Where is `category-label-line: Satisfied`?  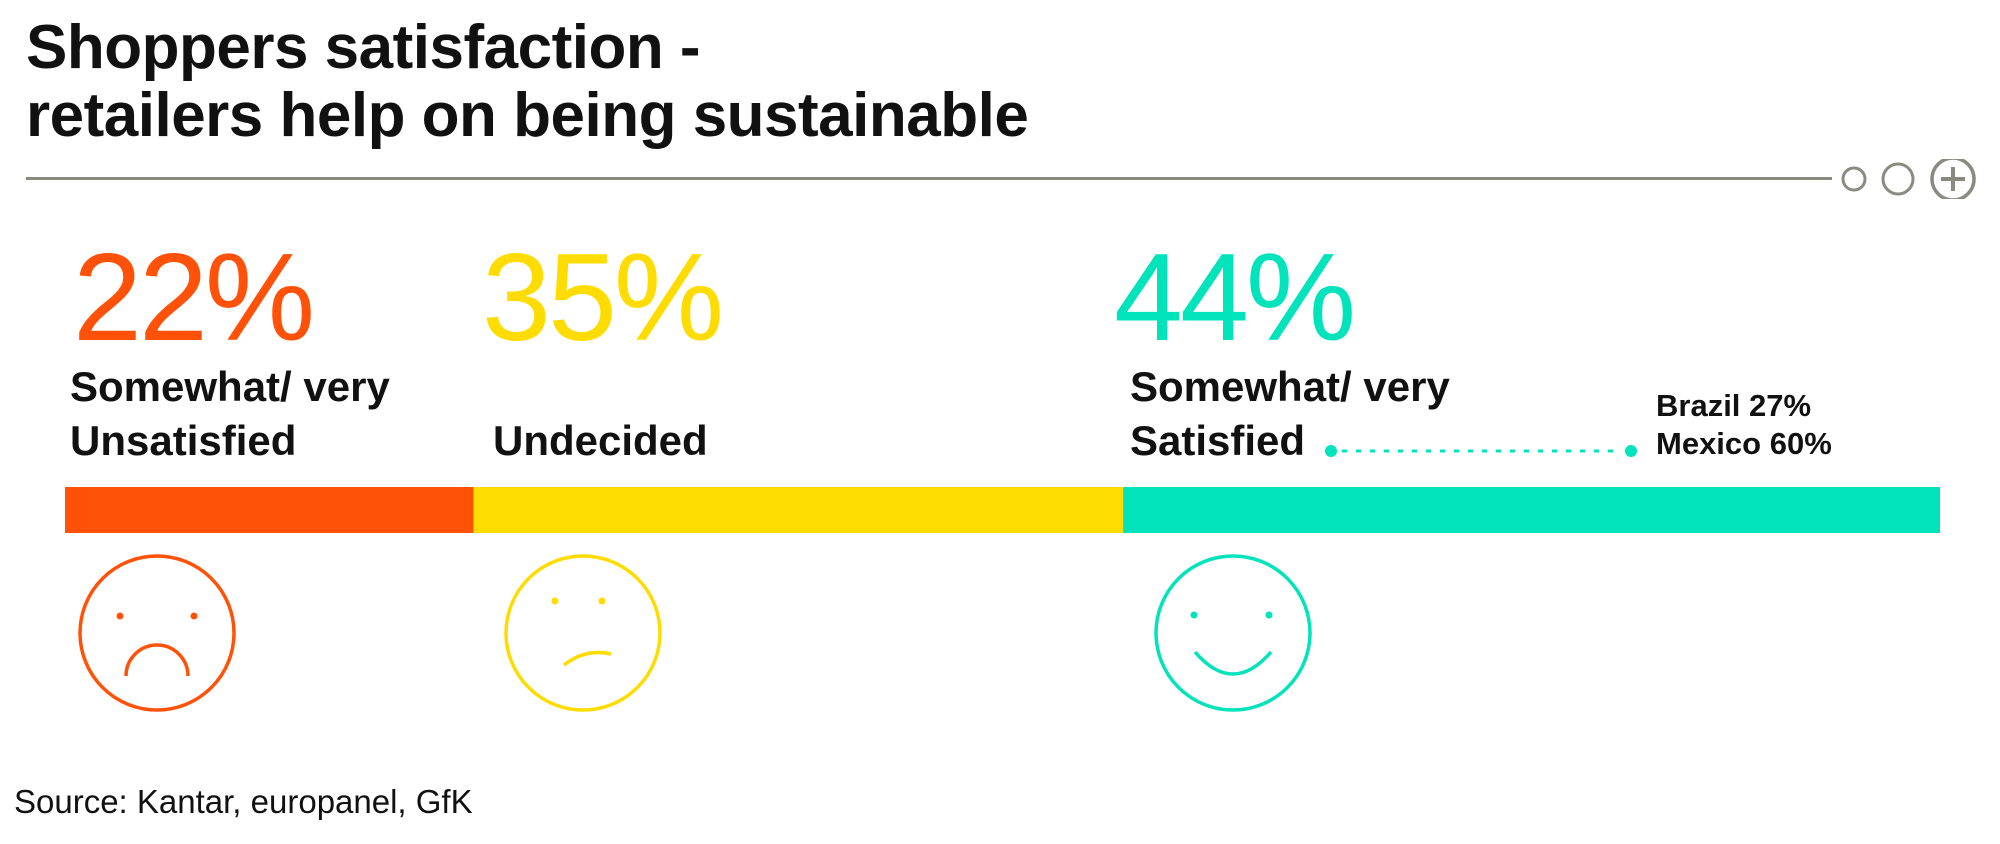
category-label-line: Satisfied is located at coordinates (1218, 440).